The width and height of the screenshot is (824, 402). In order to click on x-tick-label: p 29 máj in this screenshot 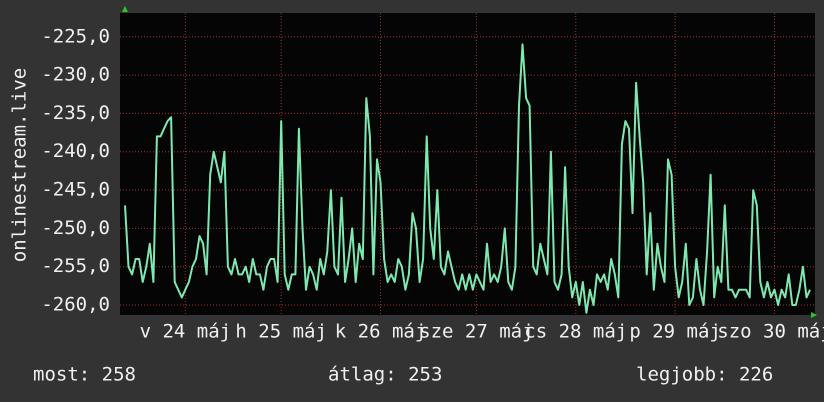, I will do `click(675, 332)`.